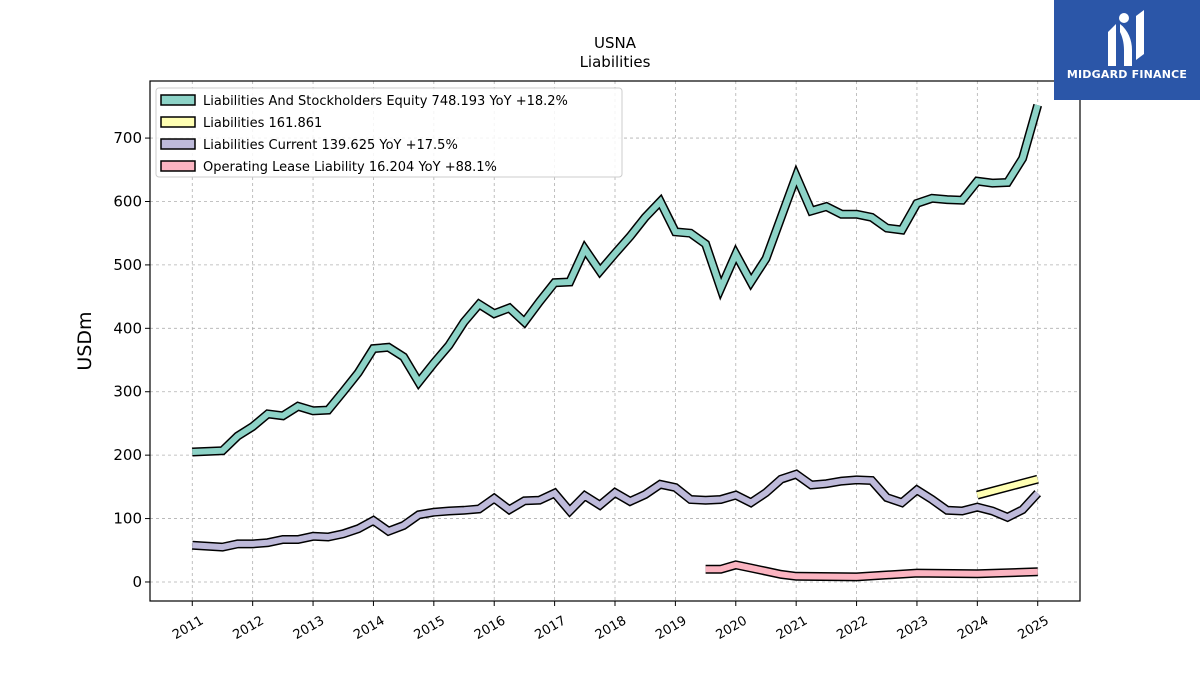 This screenshot has width=1200, height=675. I want to click on x-tick-label: 2024, so click(973, 628).